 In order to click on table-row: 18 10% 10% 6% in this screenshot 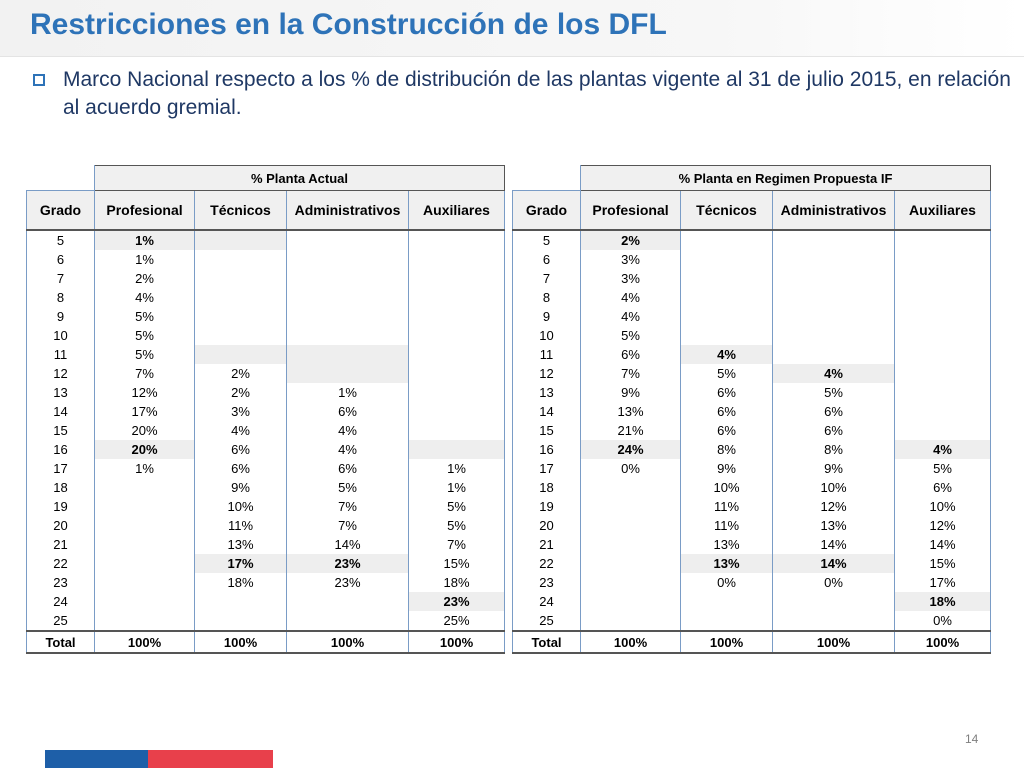, I will do `click(751, 487)`.